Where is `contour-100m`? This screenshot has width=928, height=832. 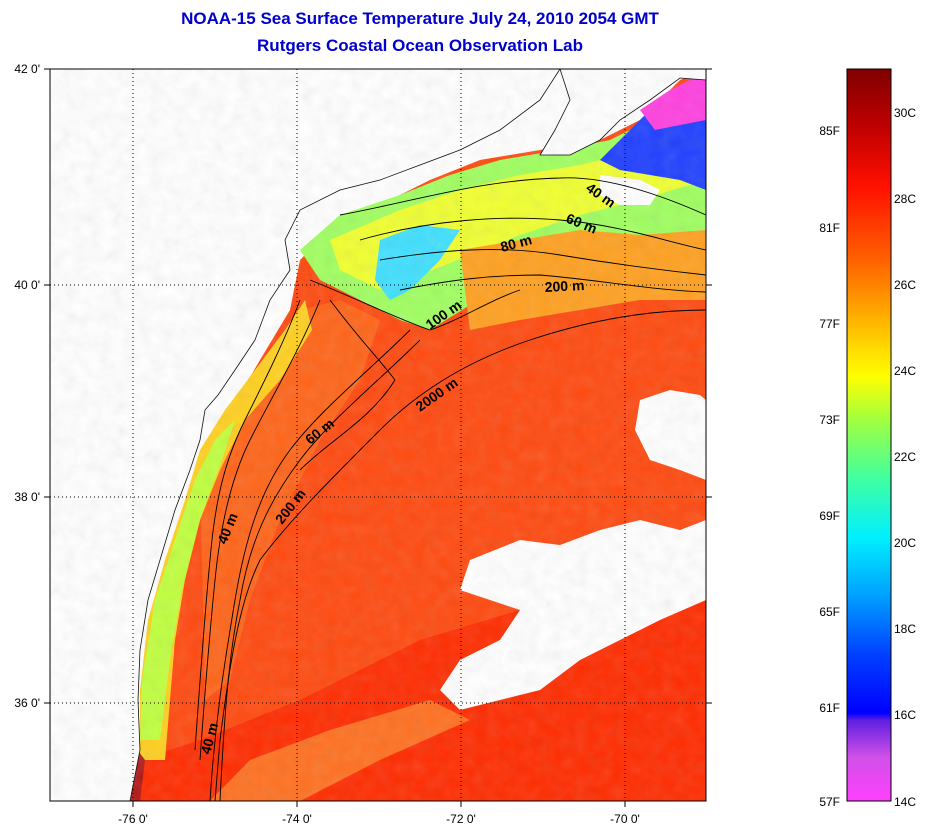
contour-100m is located at coordinates (415, 305).